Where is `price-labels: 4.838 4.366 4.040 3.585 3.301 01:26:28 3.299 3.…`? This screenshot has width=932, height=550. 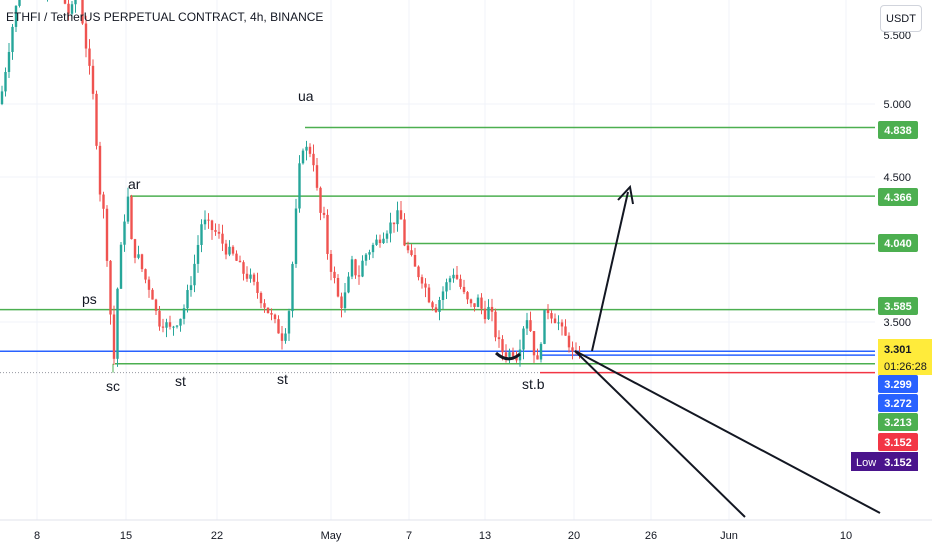 price-labels: 4.838 4.366 4.040 3.585 3.301 01:26:28 3.299 3.… is located at coordinates (891, 296).